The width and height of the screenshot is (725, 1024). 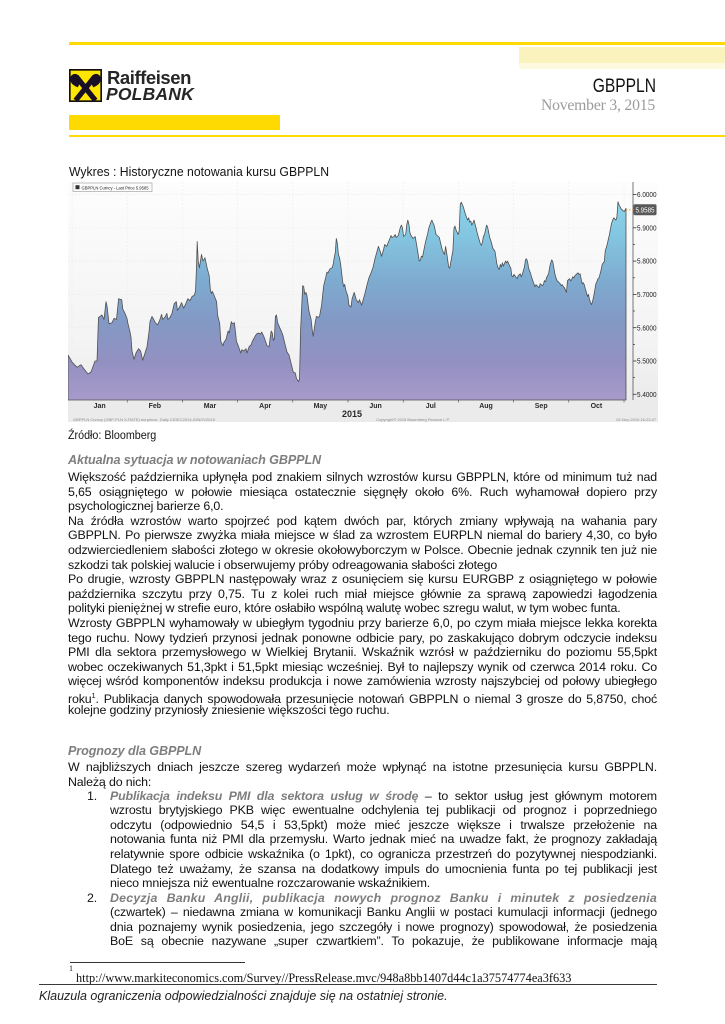 What do you see at coordinates (636, 419) in the screenshot?
I see `svg-text: 02-Nov-2015 16:22:47` at bounding box center [636, 419].